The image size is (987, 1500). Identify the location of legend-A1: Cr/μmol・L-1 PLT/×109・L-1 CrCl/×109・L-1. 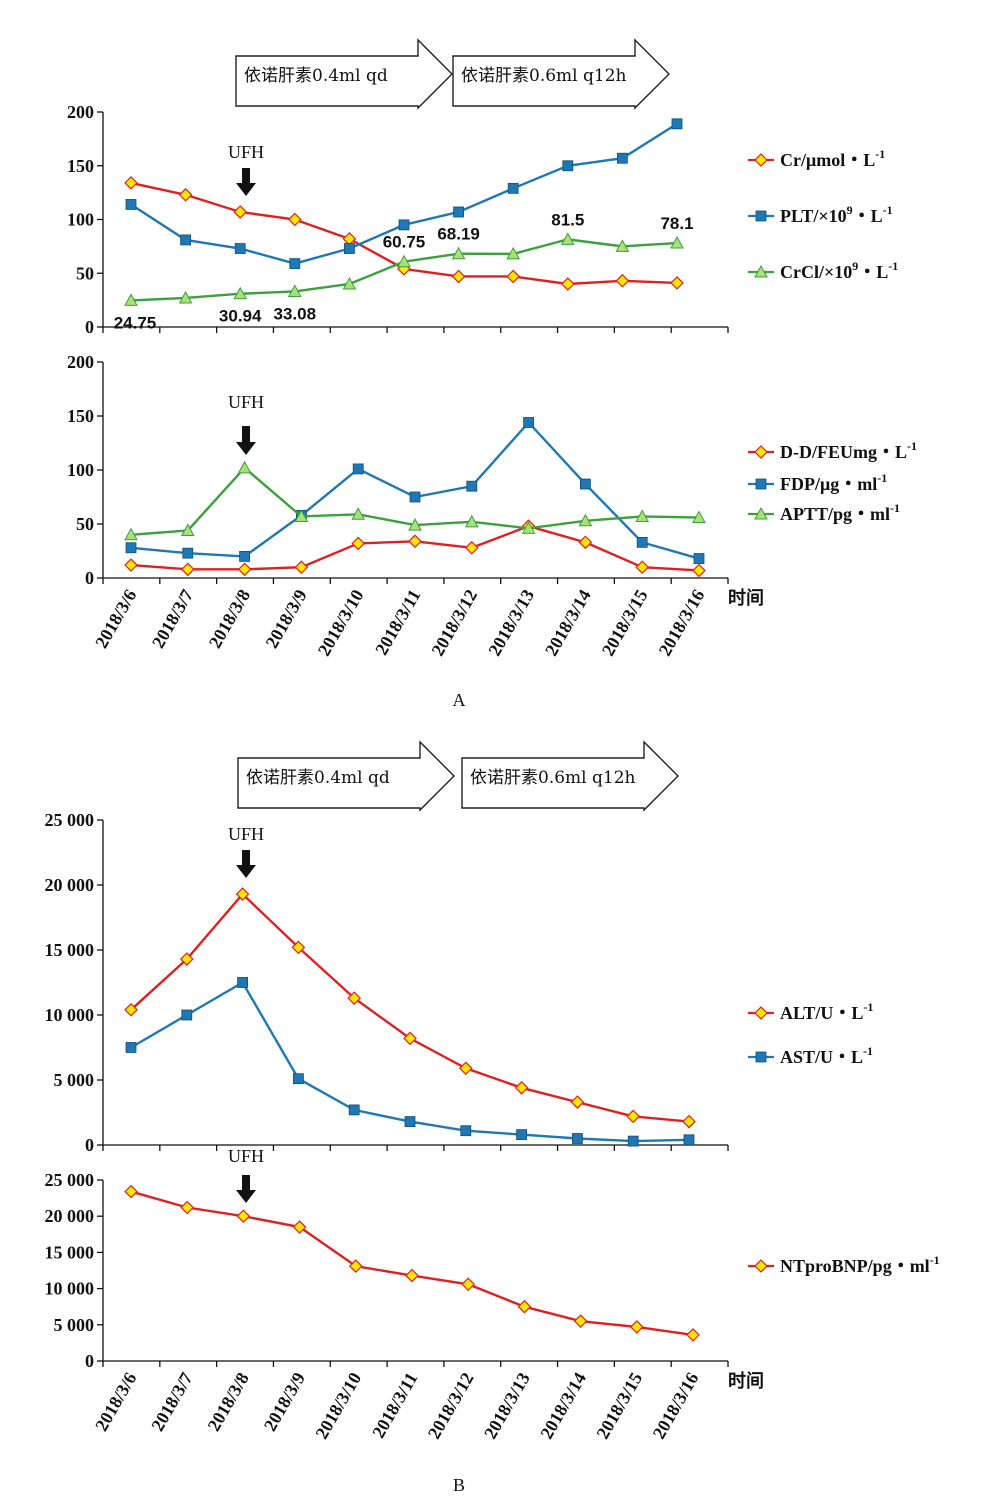
(823, 214).